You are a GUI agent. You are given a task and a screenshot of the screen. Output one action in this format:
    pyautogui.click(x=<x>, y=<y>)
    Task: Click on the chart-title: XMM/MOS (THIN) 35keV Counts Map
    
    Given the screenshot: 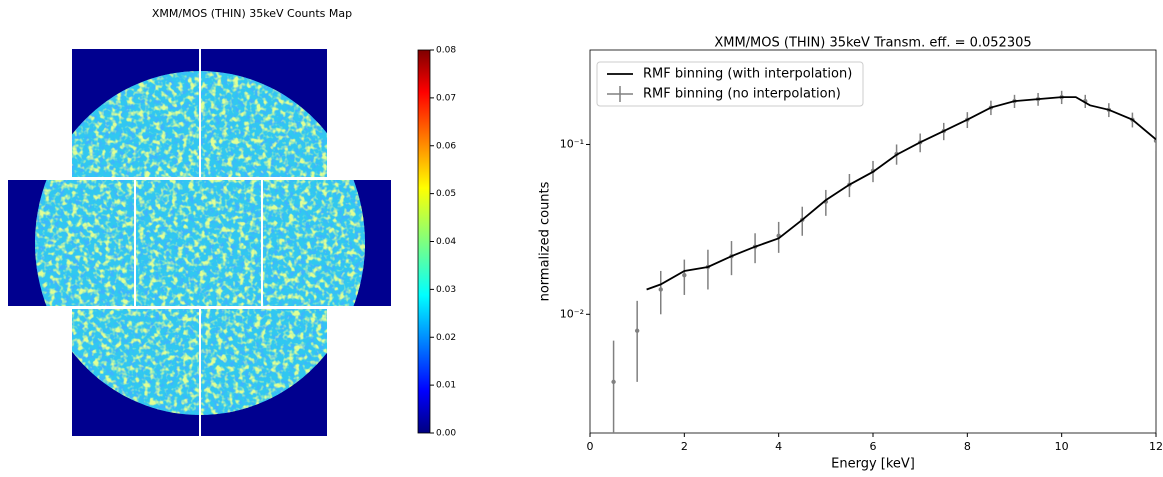 What is the action you would take?
    pyautogui.click(x=252, y=13)
    